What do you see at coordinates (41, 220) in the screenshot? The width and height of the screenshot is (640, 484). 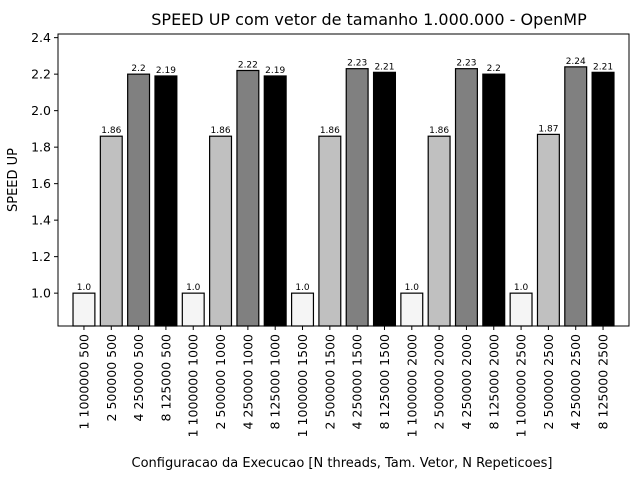 I see `y-tick-label: 1.4` at bounding box center [41, 220].